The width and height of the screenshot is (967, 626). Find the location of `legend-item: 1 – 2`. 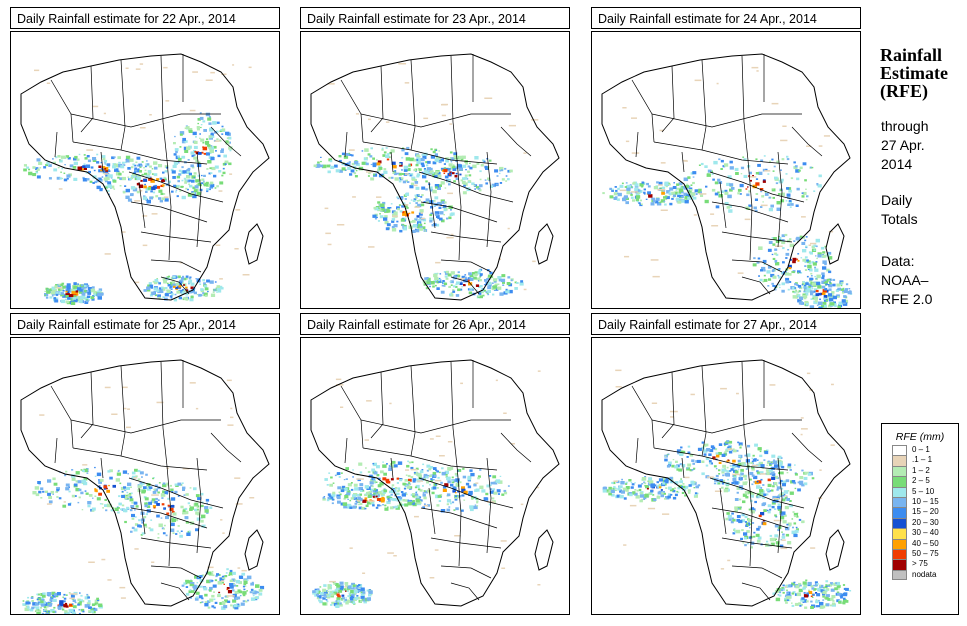

legend-item: 1 – 2 is located at coordinates (920, 471).